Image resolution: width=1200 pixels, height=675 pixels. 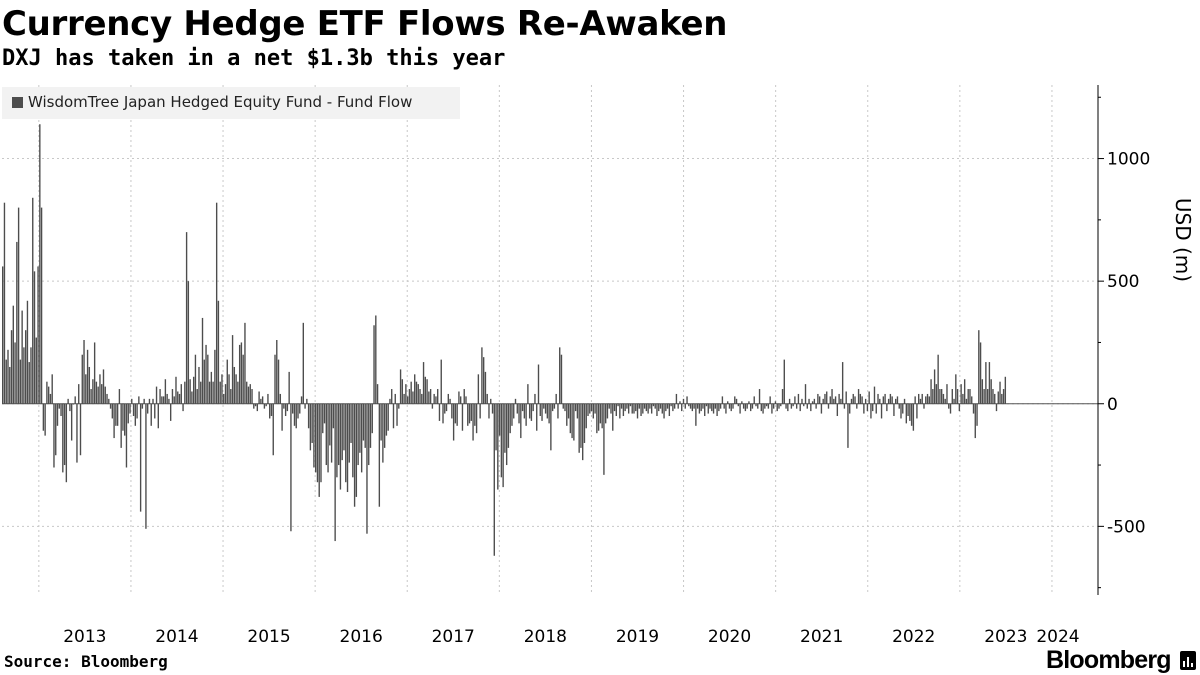 I want to click on x-tick-label: 2019, so click(x=637, y=637).